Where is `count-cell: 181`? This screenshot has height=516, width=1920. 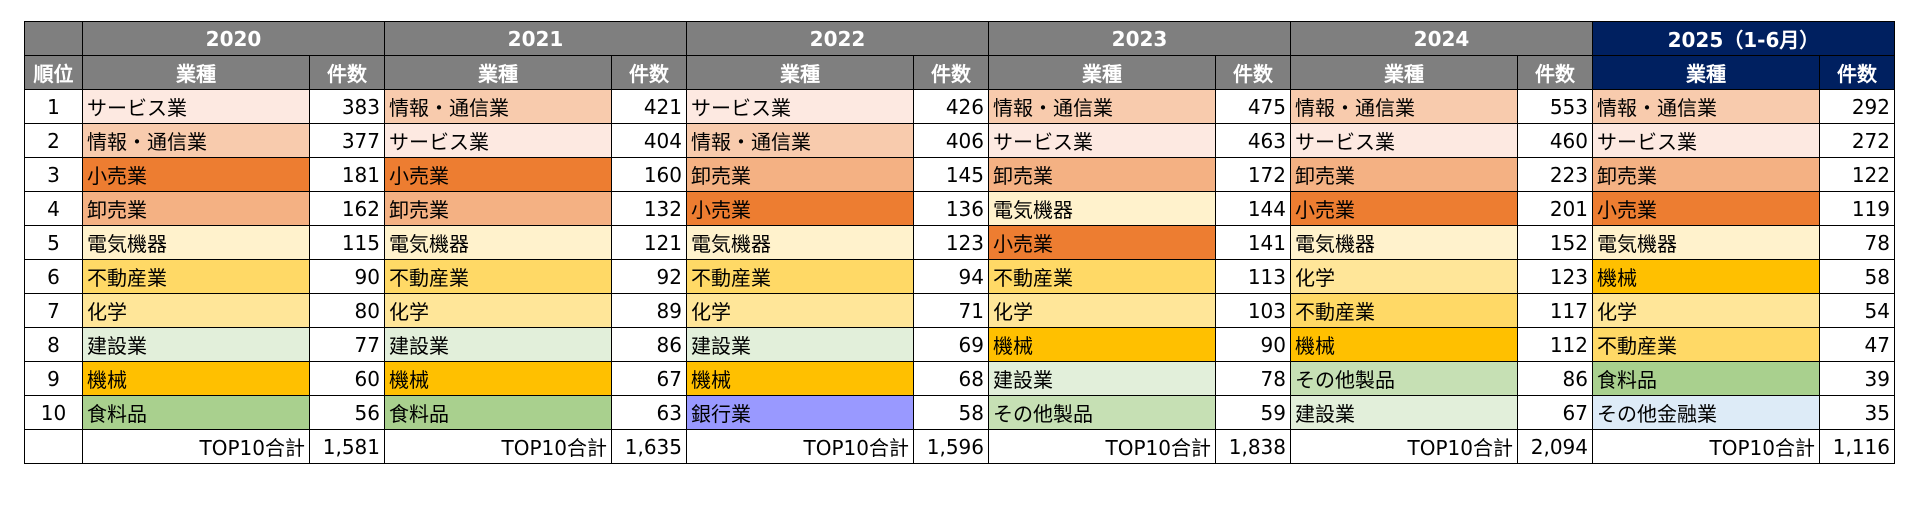 count-cell: 181 is located at coordinates (347, 174).